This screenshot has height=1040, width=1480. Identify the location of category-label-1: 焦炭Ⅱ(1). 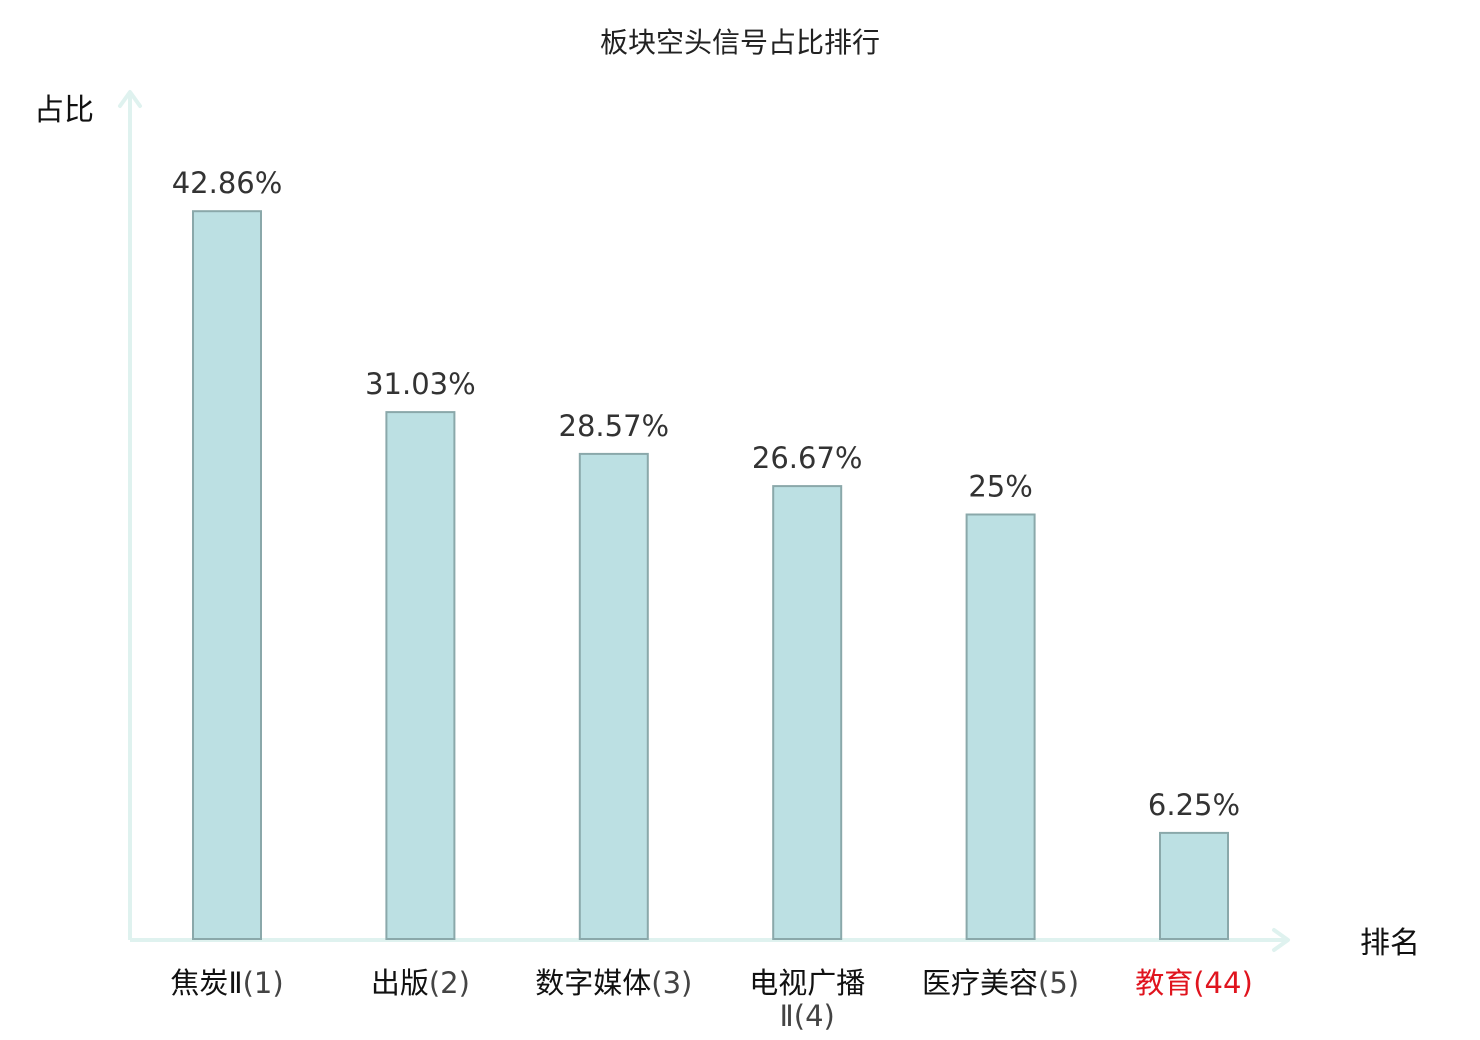
(226, 983).